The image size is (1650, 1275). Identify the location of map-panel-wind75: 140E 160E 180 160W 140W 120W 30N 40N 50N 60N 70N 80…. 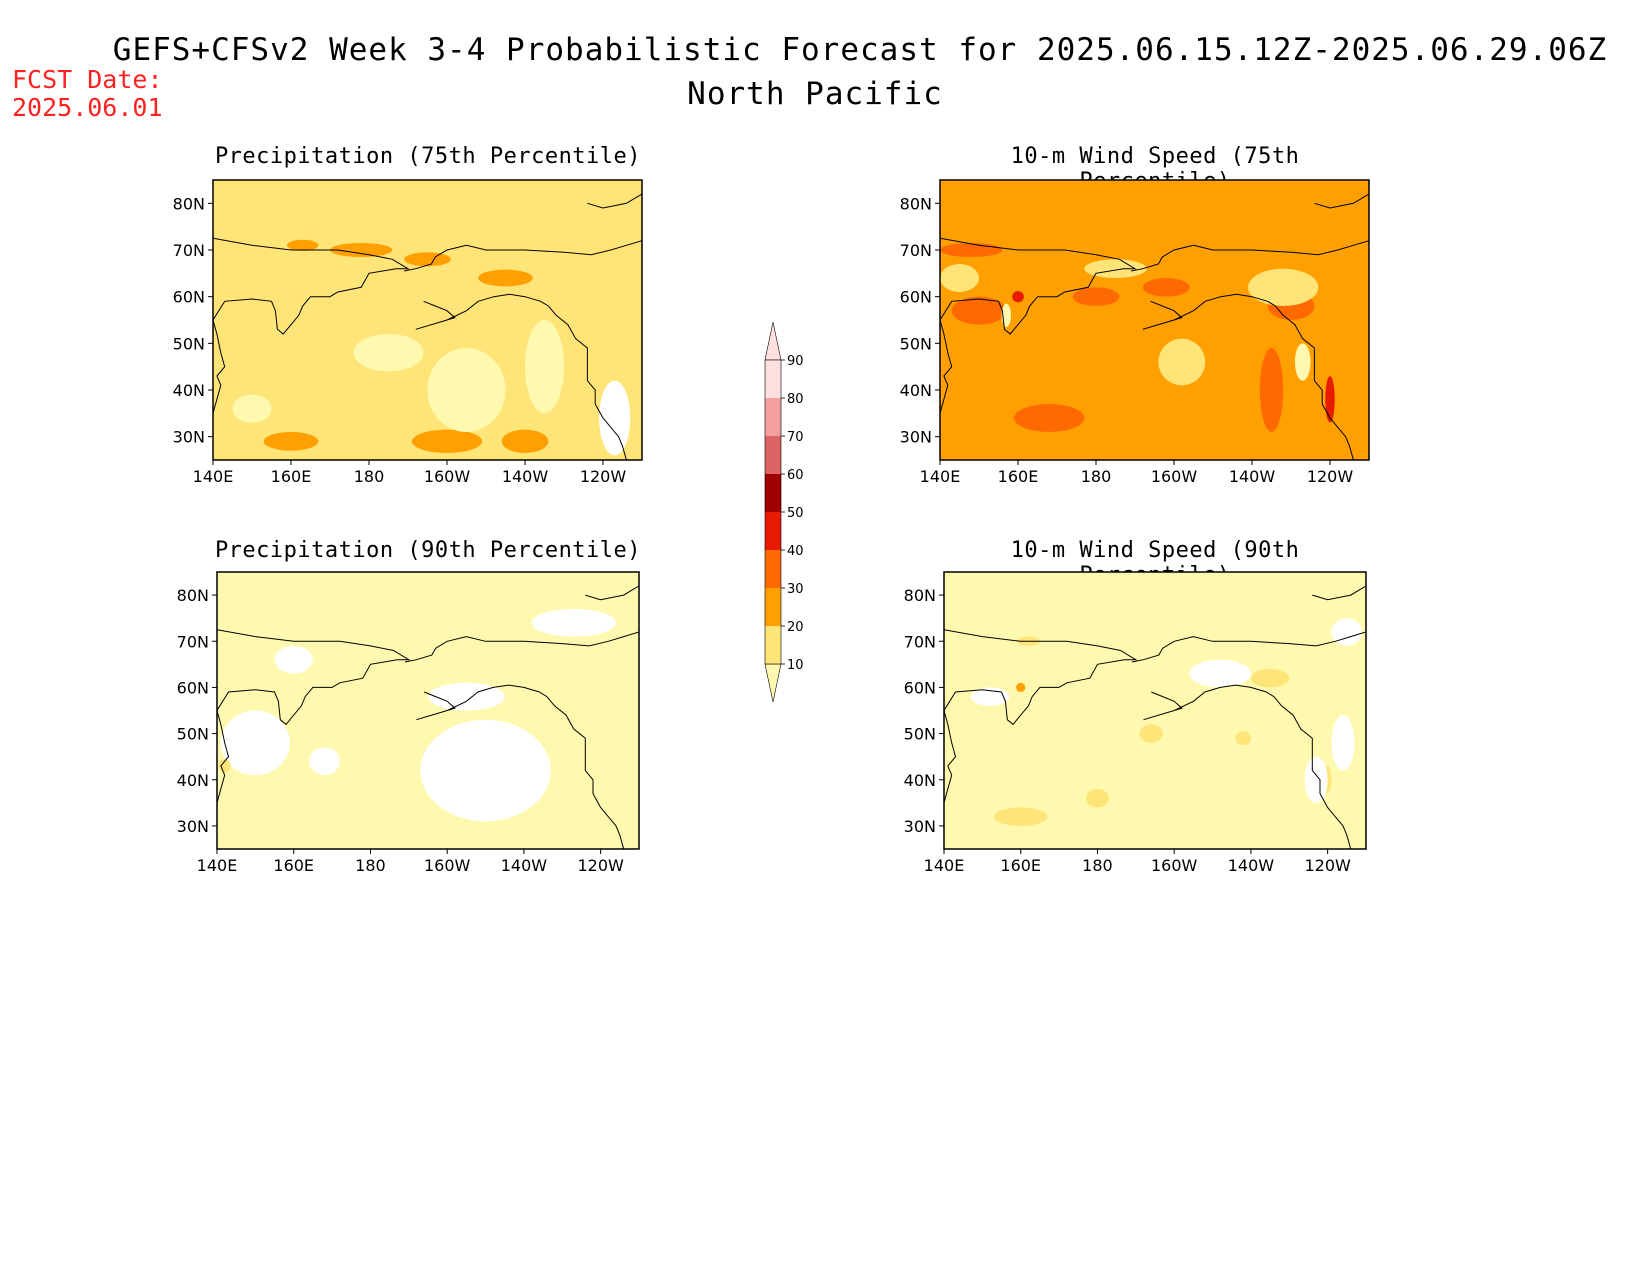
(1135, 332).